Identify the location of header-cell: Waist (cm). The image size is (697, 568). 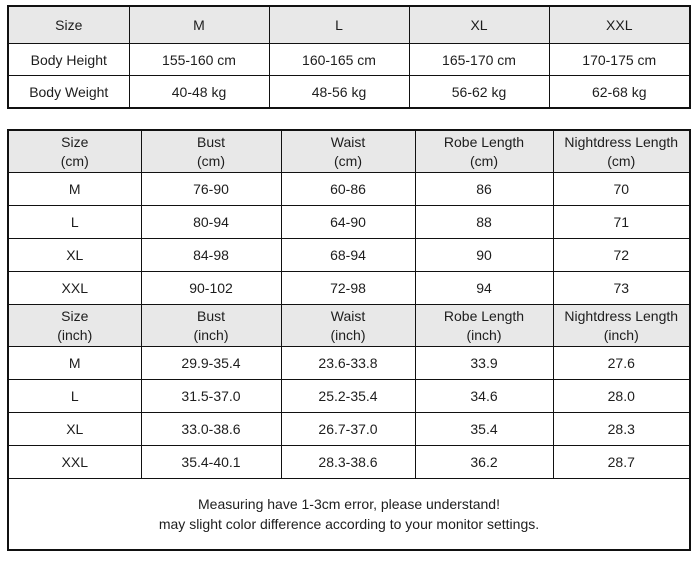
(348, 151).